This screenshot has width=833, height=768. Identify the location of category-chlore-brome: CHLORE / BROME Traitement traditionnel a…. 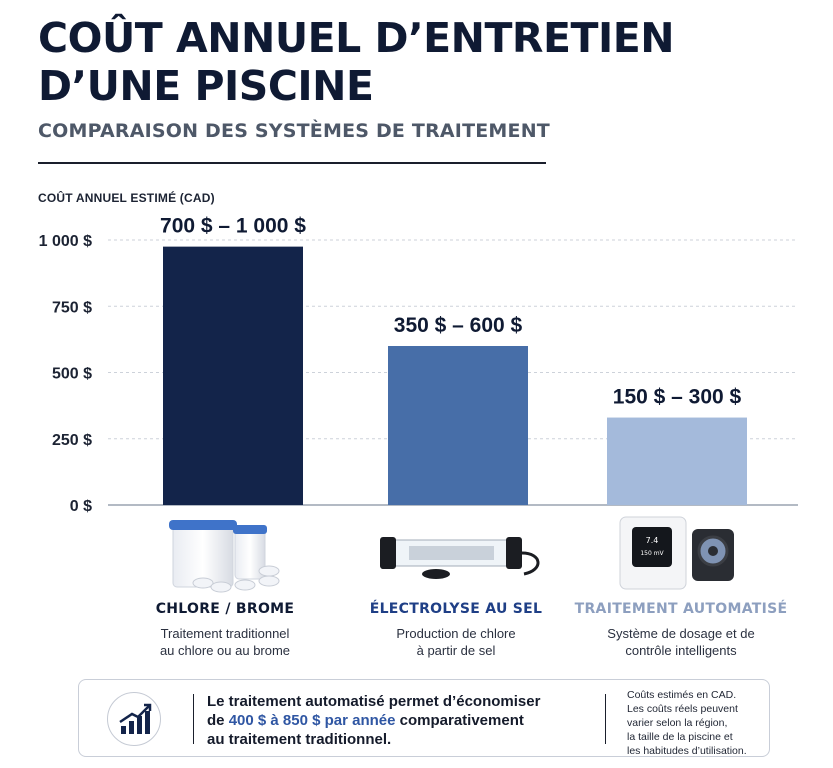
(225, 630).